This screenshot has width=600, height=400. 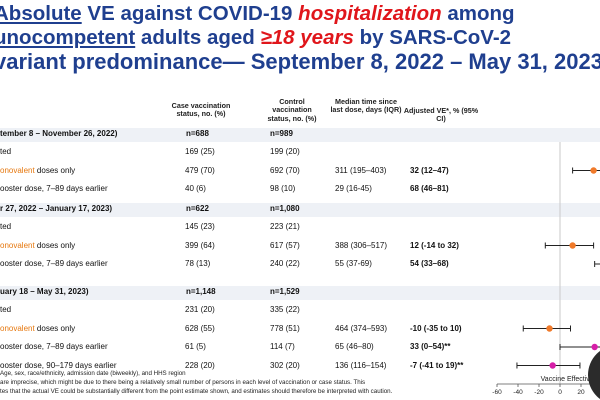 What do you see at coordinates (285, 309) in the screenshot?
I see `control-count: 335 (22)` at bounding box center [285, 309].